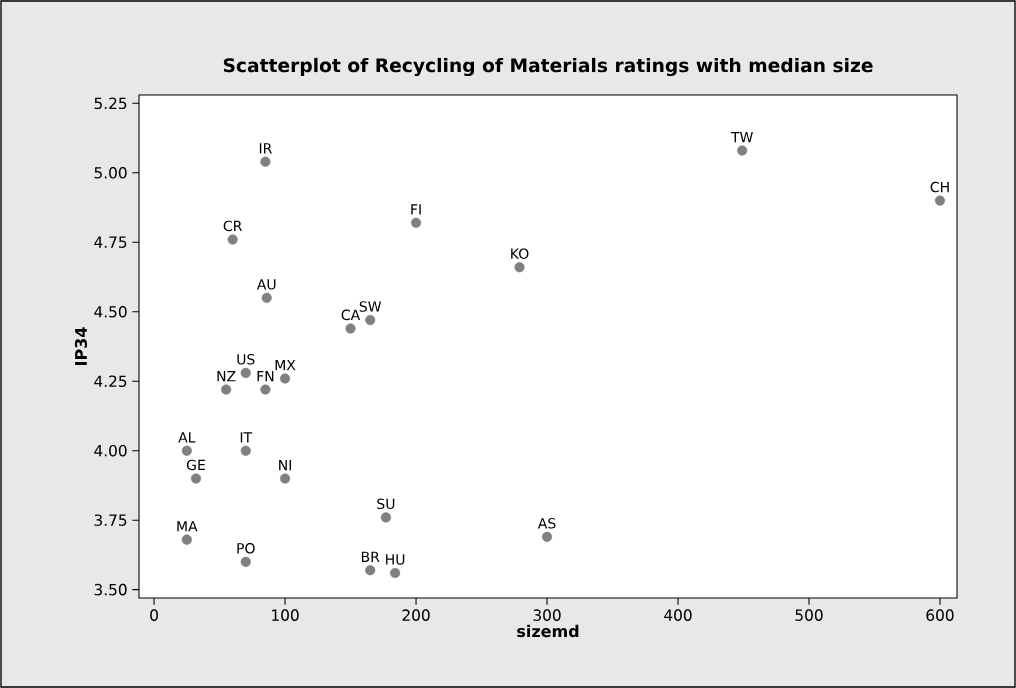 The height and width of the screenshot is (688, 1016). What do you see at coordinates (285, 465) in the screenshot?
I see `annotation: NI` at bounding box center [285, 465].